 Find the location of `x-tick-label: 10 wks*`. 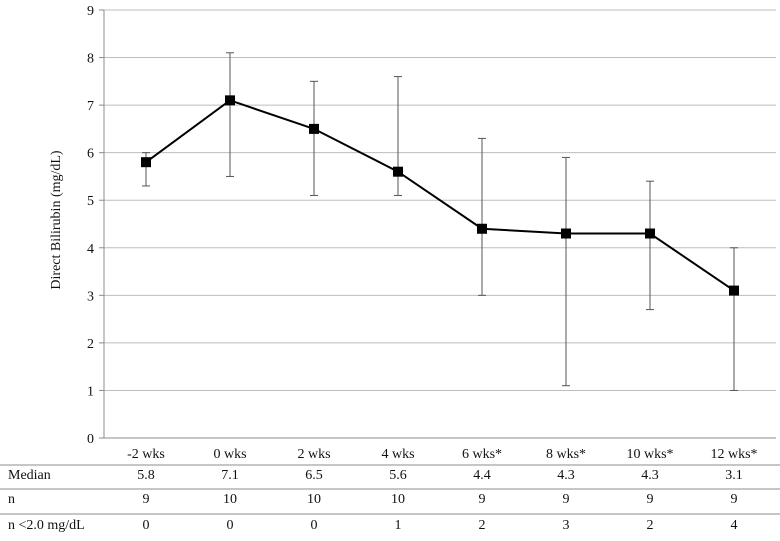

x-tick-label: 10 wks* is located at coordinates (649, 454).